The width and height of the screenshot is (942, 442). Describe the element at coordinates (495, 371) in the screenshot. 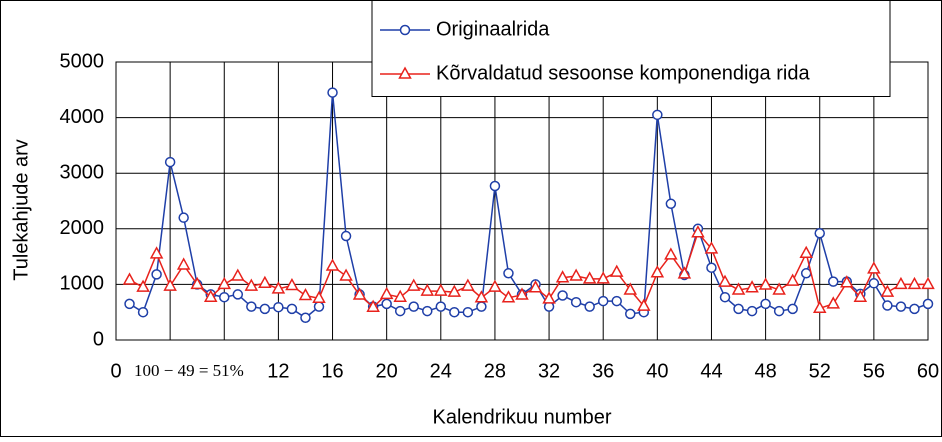

I see `x-tick-label: 28` at that location.